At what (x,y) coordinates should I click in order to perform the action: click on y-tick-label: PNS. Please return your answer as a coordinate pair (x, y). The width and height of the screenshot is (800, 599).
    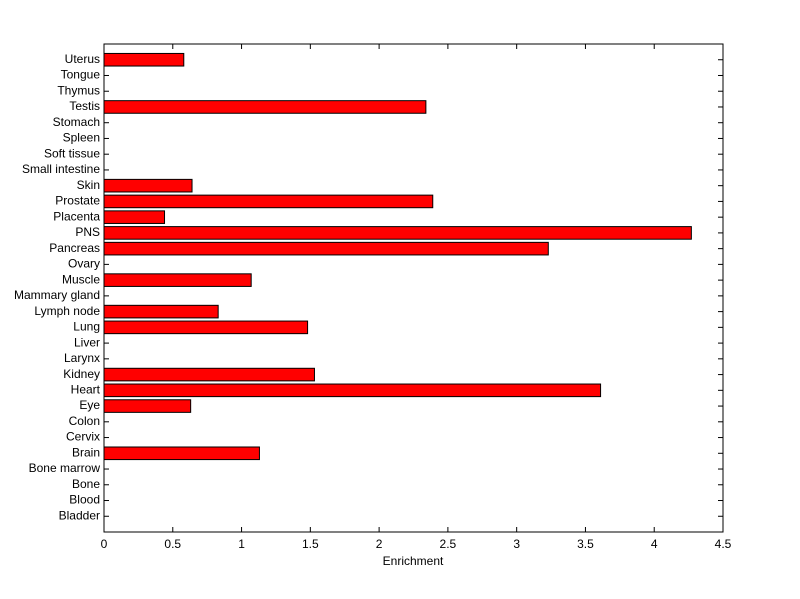
    Looking at the image, I should click on (87, 232).